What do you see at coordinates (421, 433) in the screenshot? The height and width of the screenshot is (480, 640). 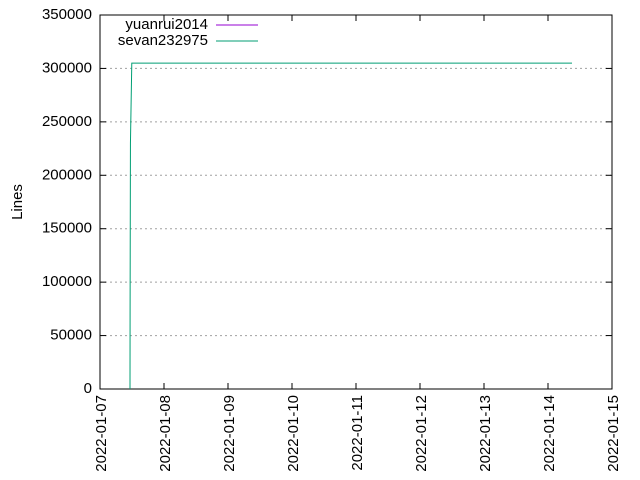 I see `x-tick-label: 2022-01-12` at bounding box center [421, 433].